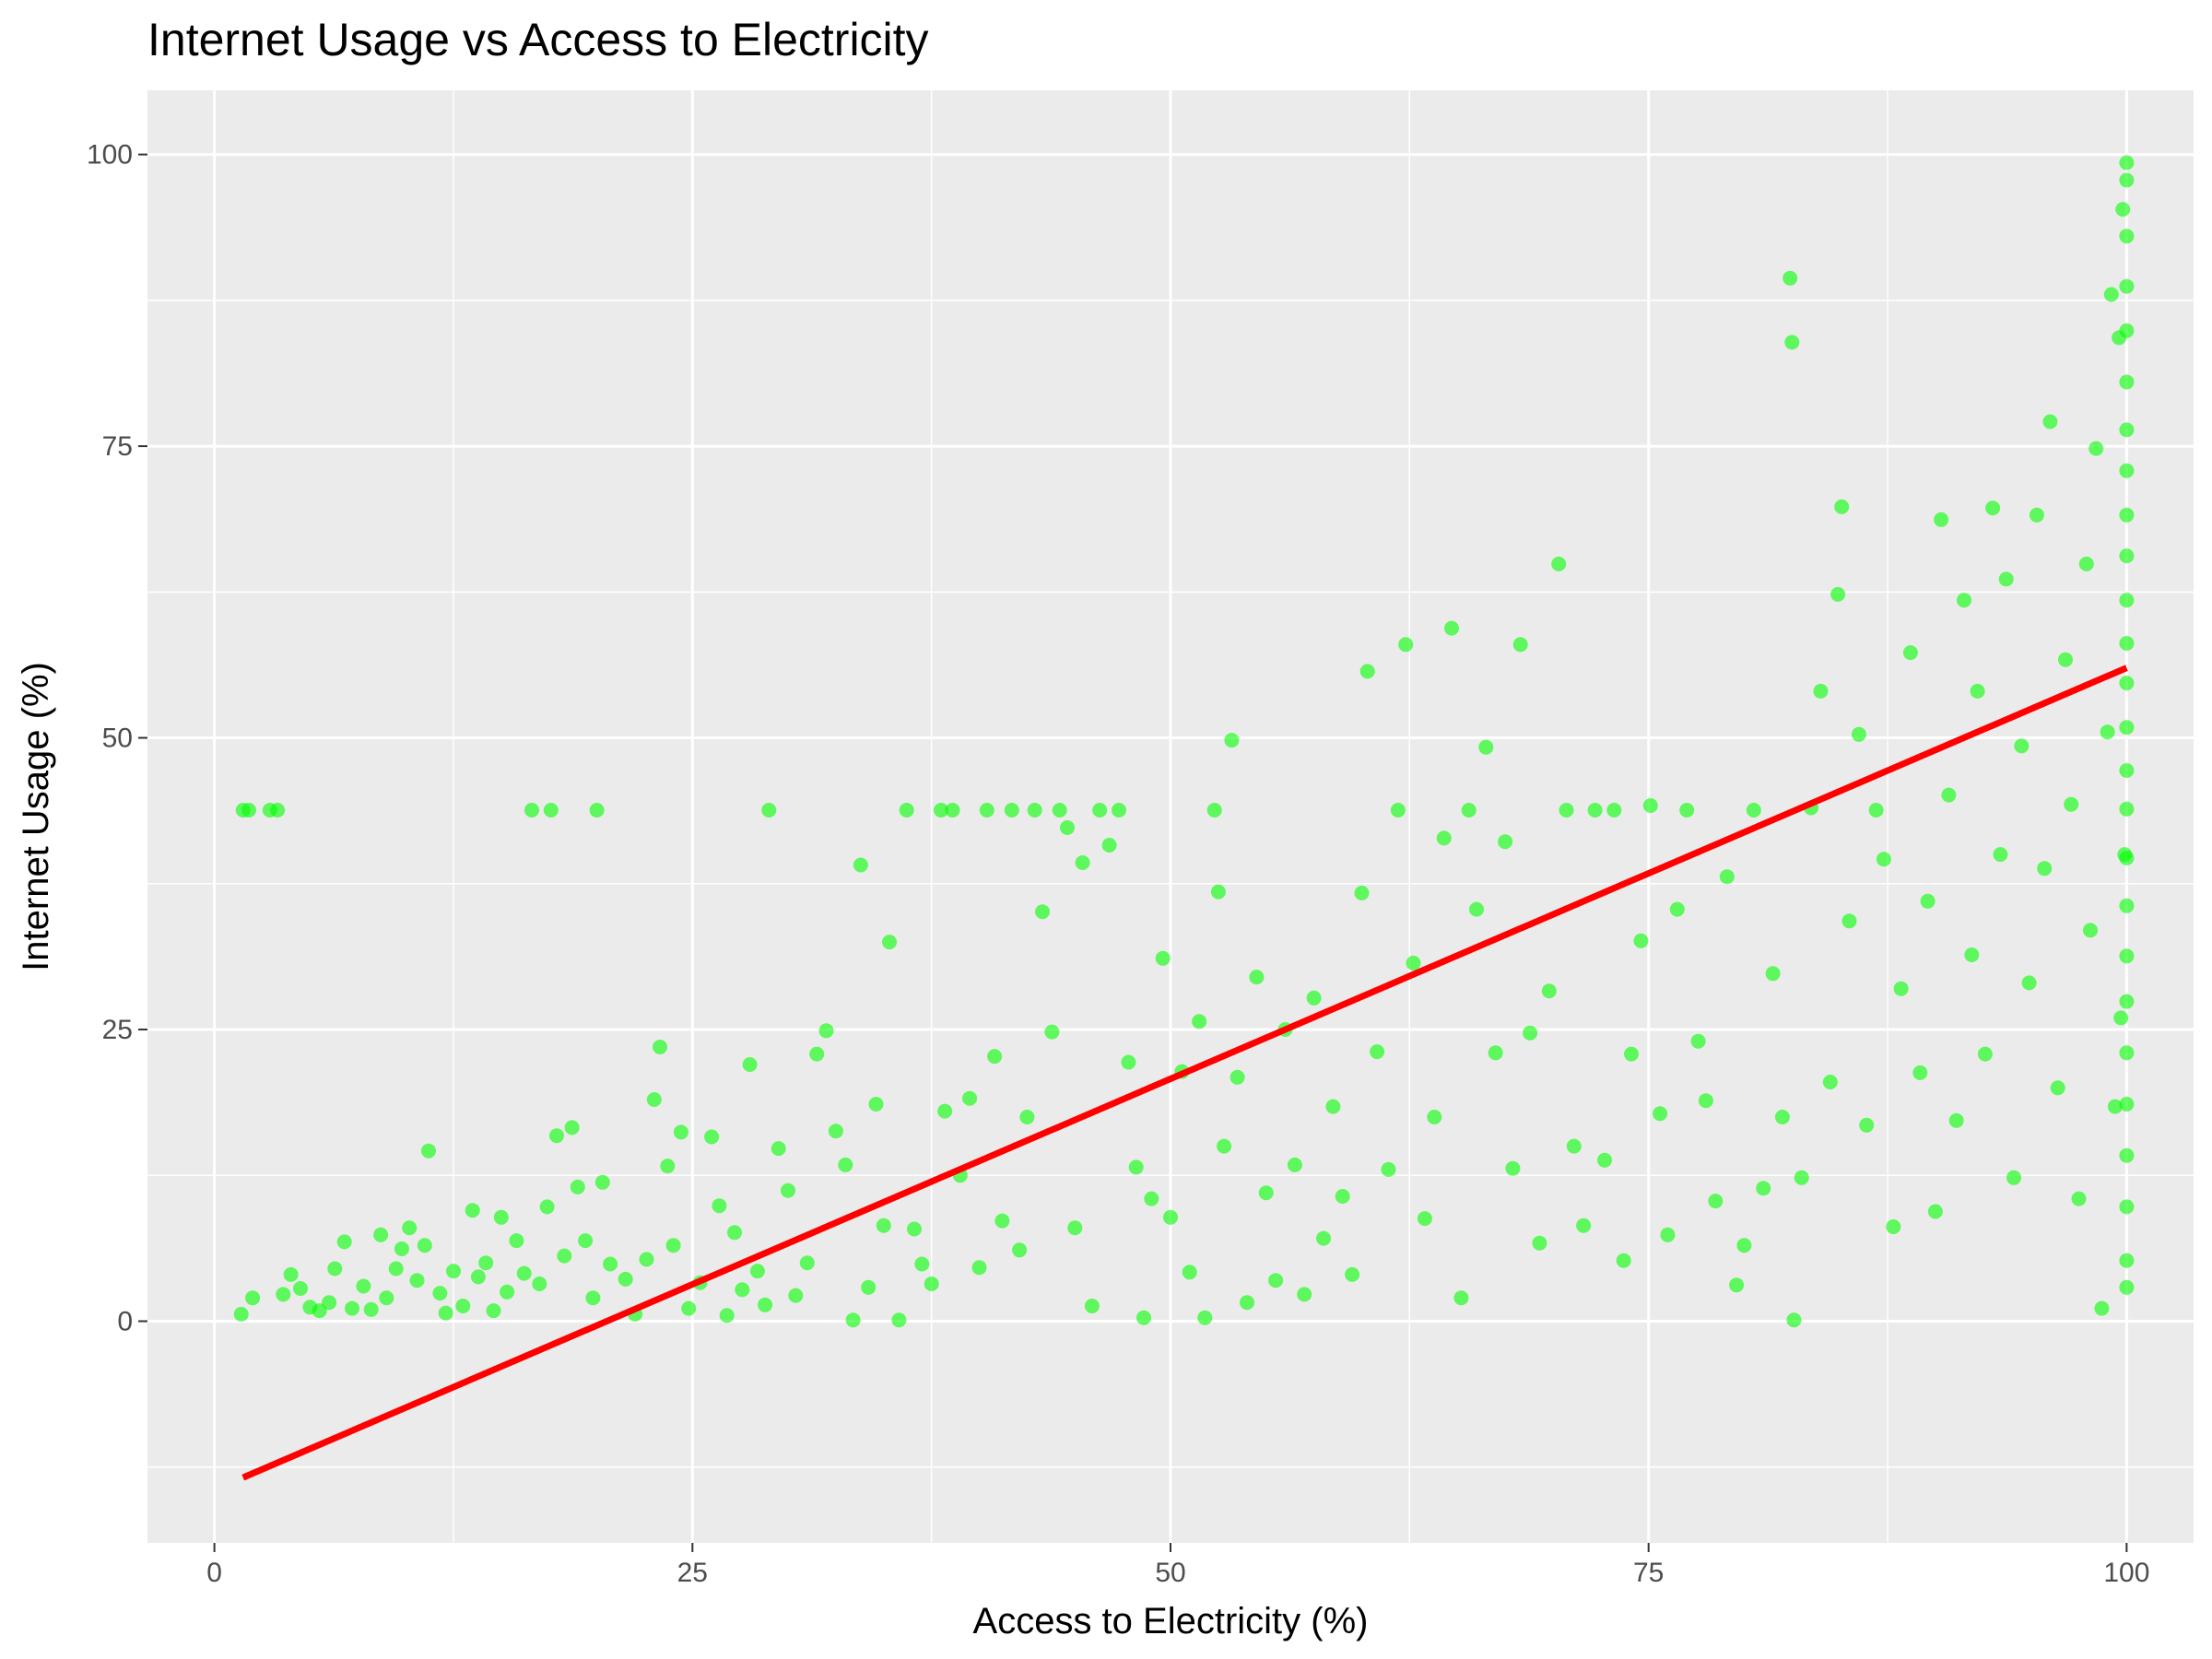 This screenshot has height=1659, width=2212. Describe the element at coordinates (125, 1321) in the screenshot. I see `y-tick-label: 0` at that location.